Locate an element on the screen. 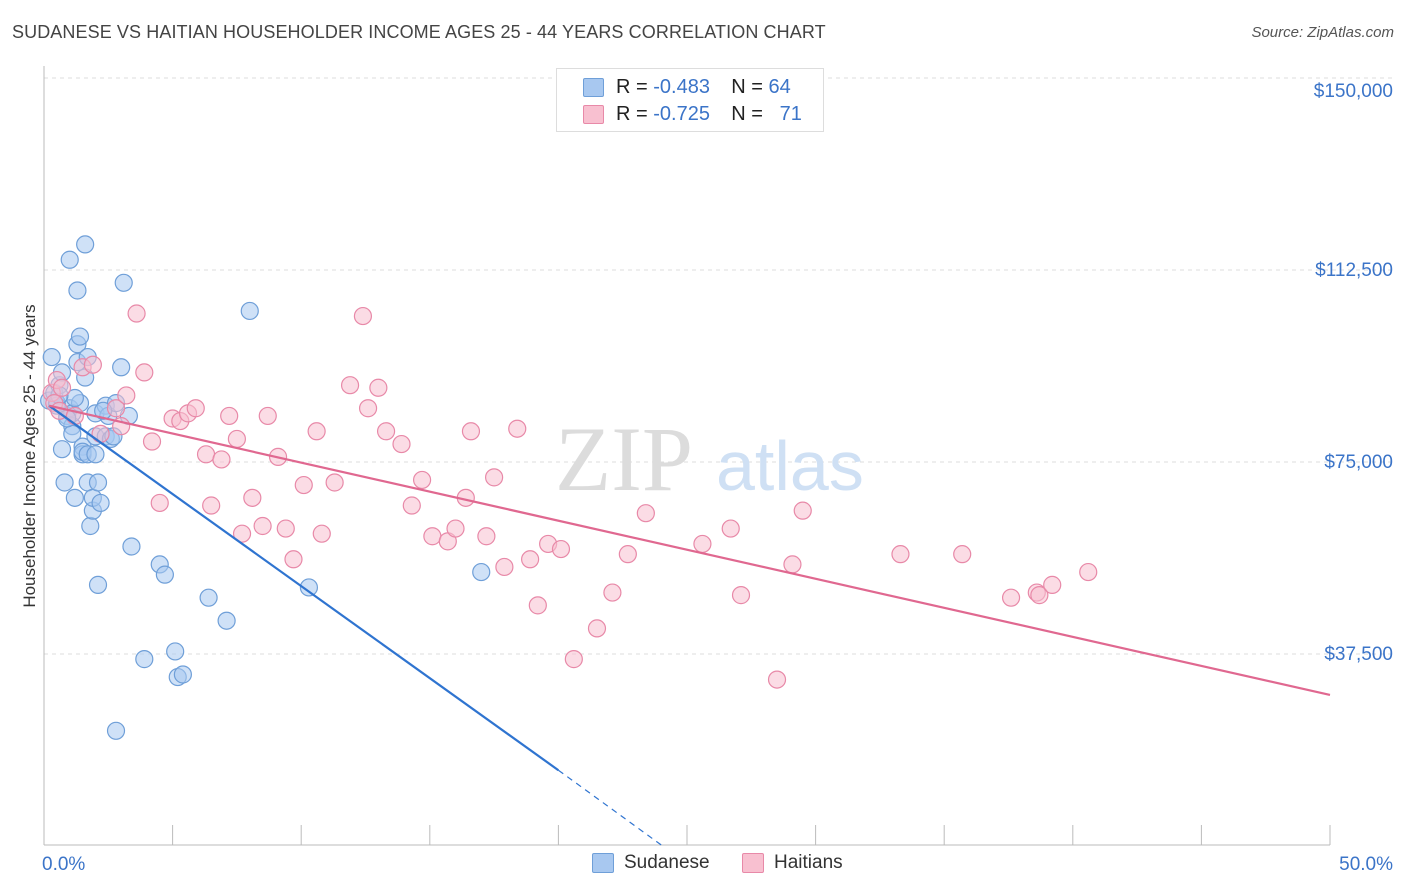 The height and width of the screenshot is (892, 1406). bottom-swatch-haitians is located at coordinates (753, 863).